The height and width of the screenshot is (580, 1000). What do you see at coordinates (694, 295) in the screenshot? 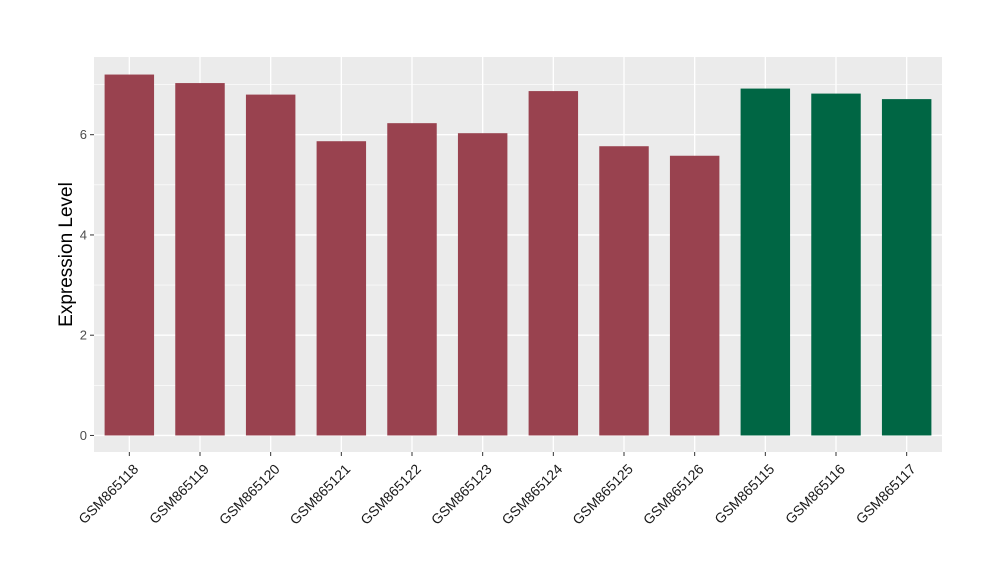
I see `bar-GSM865126` at bounding box center [694, 295].